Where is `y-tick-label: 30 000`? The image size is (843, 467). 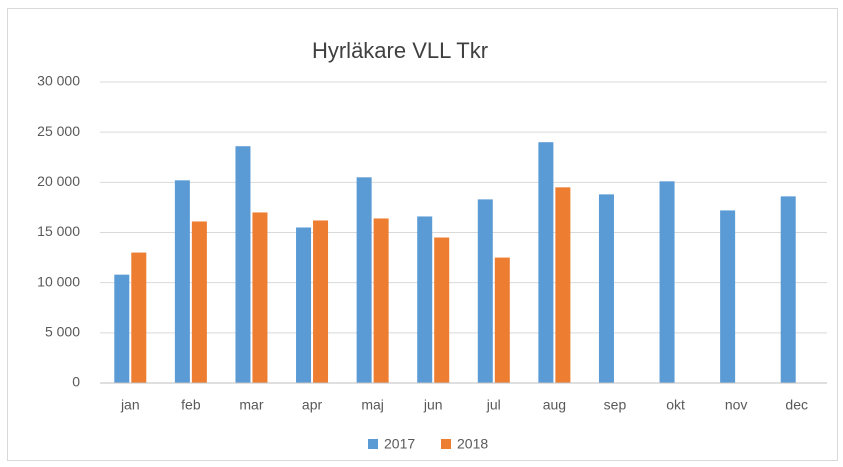 y-tick-label: 30 000 is located at coordinates (58, 81).